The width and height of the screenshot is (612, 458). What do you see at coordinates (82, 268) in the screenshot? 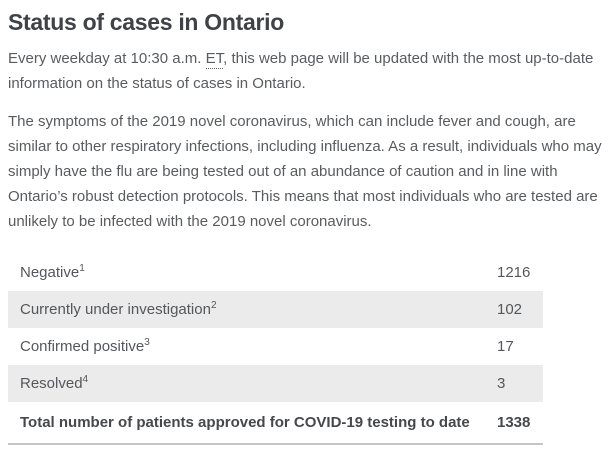
I see `footnote-ref: 1` at bounding box center [82, 268].